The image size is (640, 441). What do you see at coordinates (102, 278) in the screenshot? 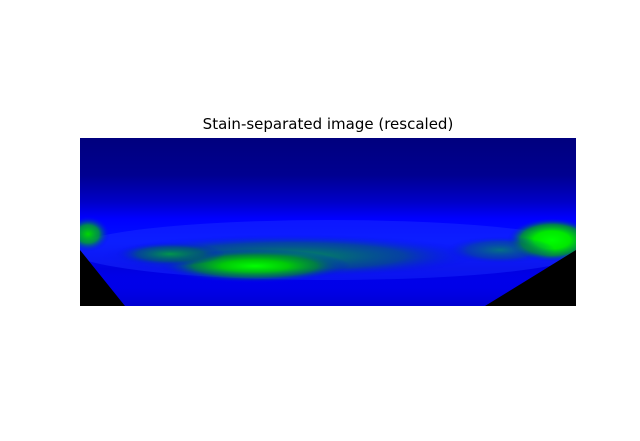
I see `black-corner-left` at bounding box center [102, 278].